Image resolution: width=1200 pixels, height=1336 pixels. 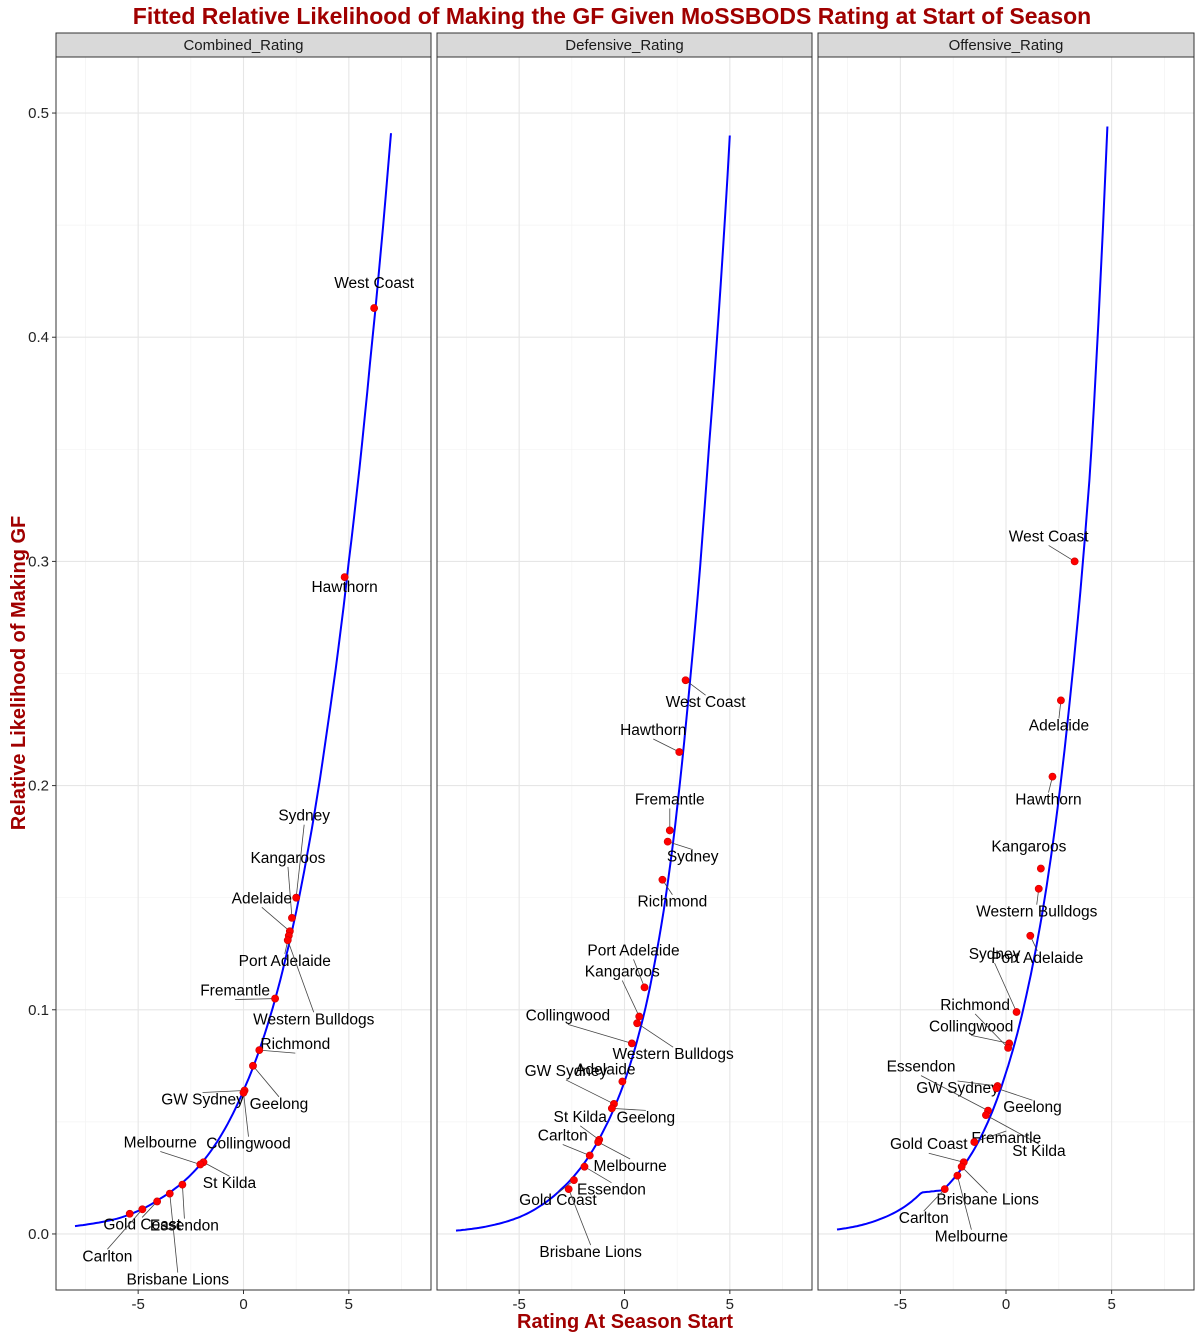 What do you see at coordinates (304, 816) in the screenshot?
I see `team-label: Sydney` at bounding box center [304, 816].